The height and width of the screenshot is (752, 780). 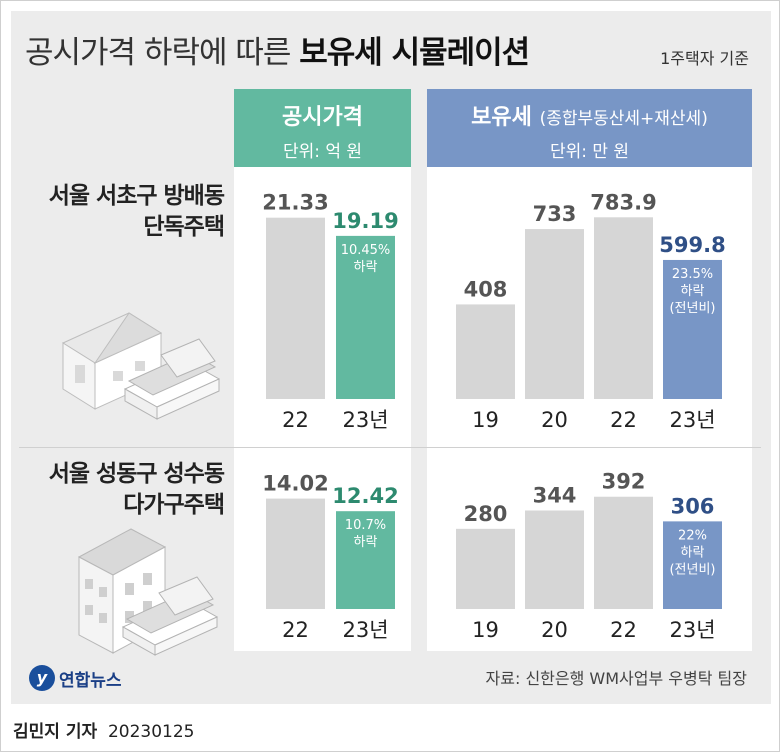 I want to click on logo-mark-icon: y, so click(x=42, y=678).